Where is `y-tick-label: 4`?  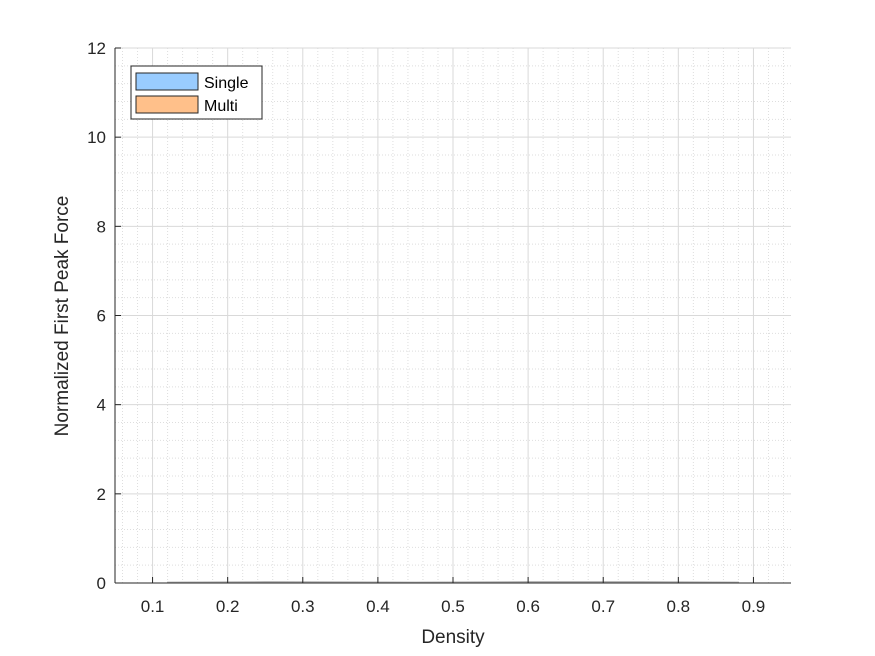
y-tick-label: 4 is located at coordinates (101, 405).